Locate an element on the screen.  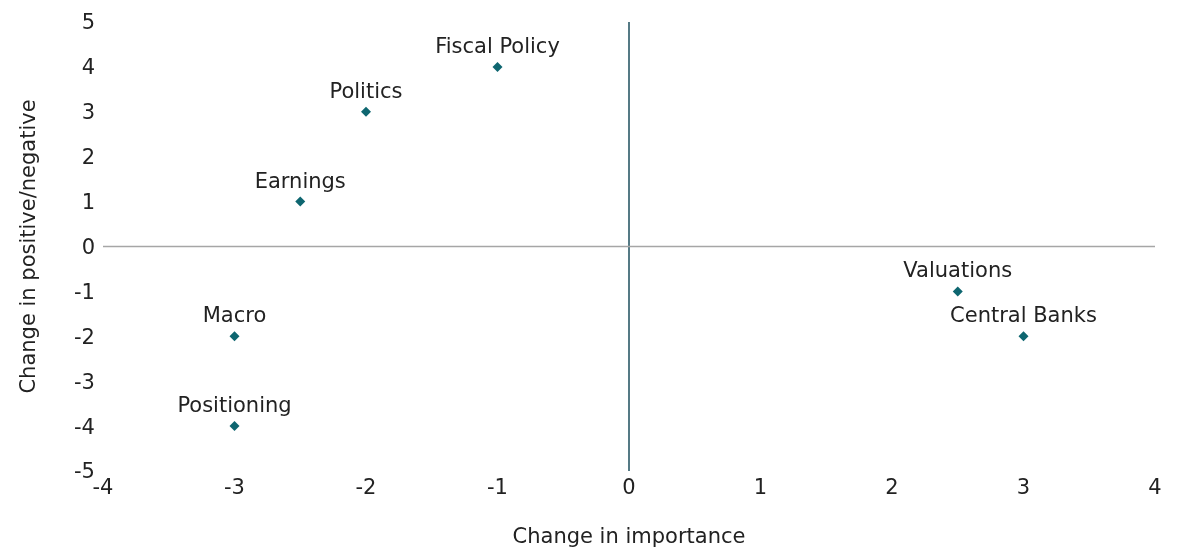
annotation: Positioning is located at coordinates (234, 405).